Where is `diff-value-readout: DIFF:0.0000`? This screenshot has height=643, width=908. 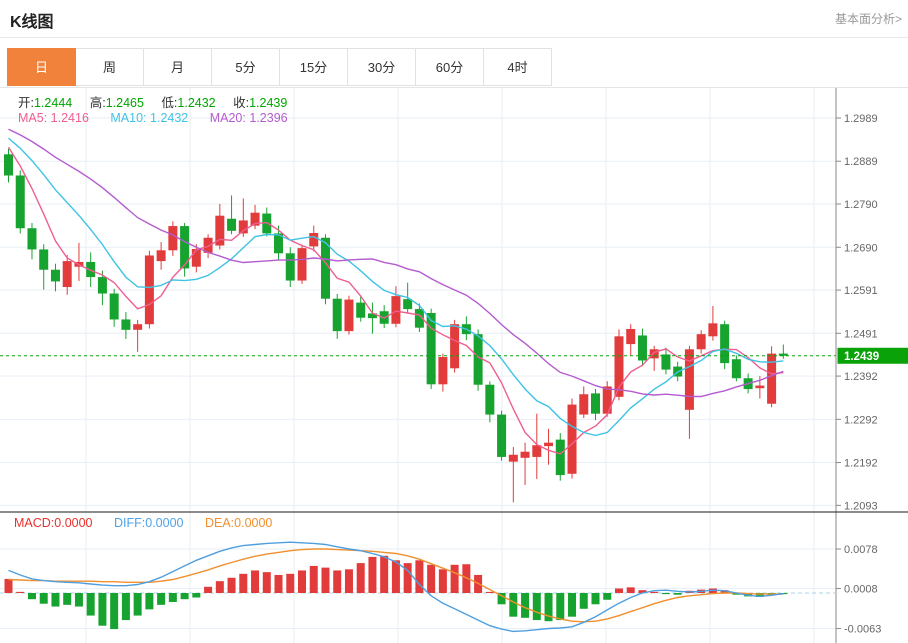 diff-value-readout: DIFF:0.0000 is located at coordinates (149, 523).